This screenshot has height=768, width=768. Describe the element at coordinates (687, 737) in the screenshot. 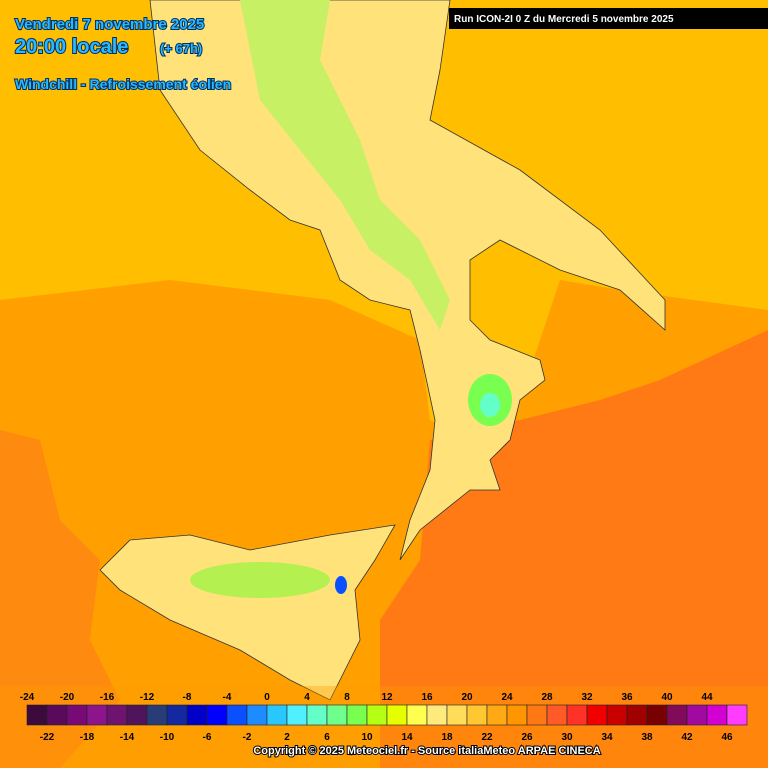

I see `legend-label: 42` at that location.